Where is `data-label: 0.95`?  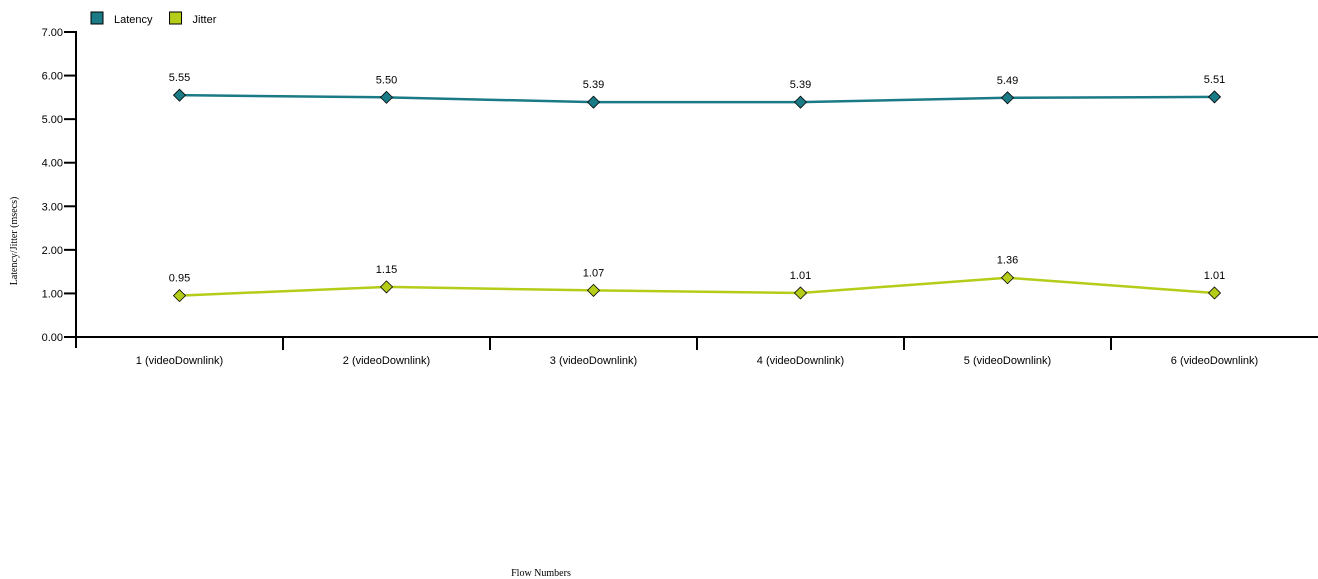 data-label: 0.95 is located at coordinates (179, 279).